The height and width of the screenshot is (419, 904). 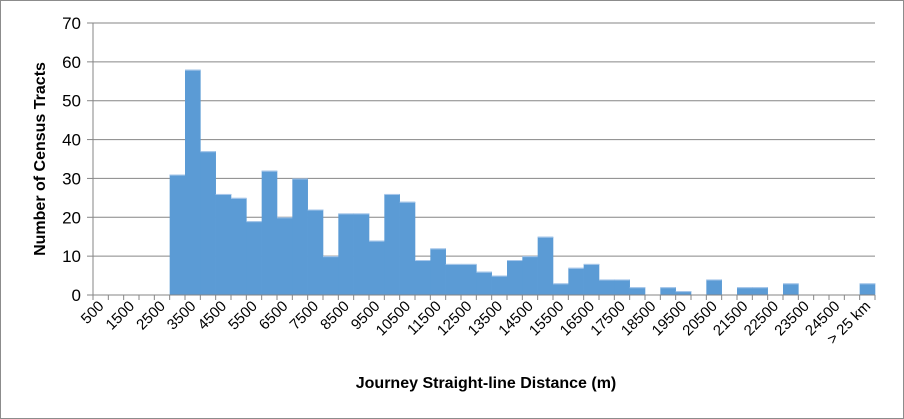 What do you see at coordinates (151, 316) in the screenshot?
I see `x-tick-label: 2500` at bounding box center [151, 316].